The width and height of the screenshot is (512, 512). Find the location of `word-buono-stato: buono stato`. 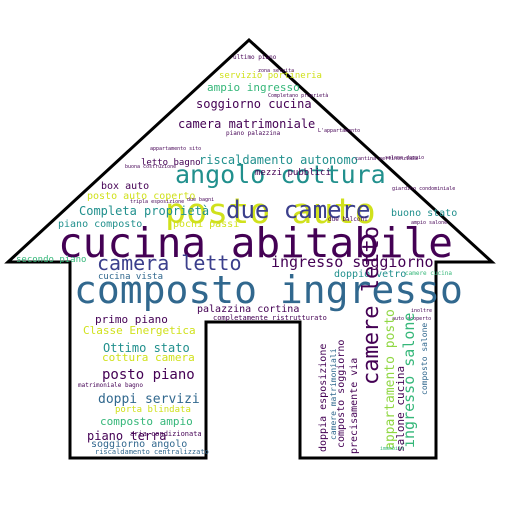

word-buono-stato: buono stato is located at coordinates (424, 213).